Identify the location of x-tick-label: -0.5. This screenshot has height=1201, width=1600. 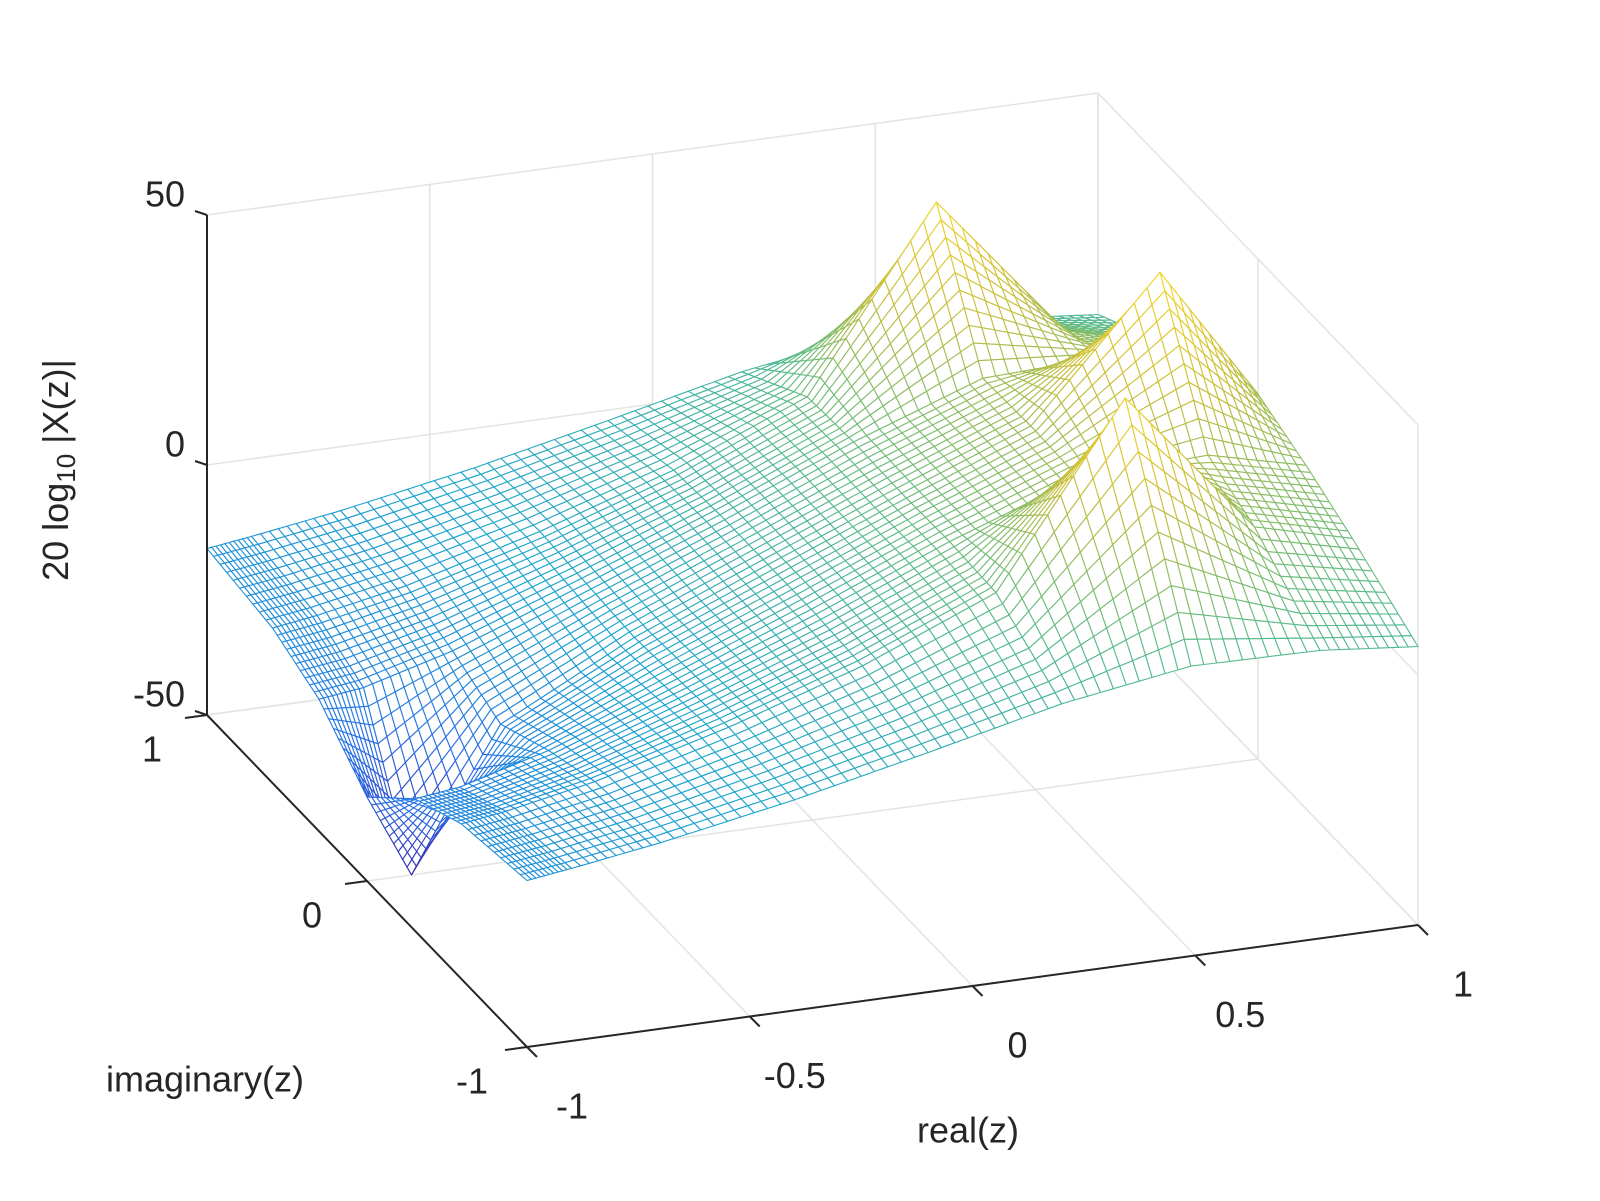
(795, 1075).